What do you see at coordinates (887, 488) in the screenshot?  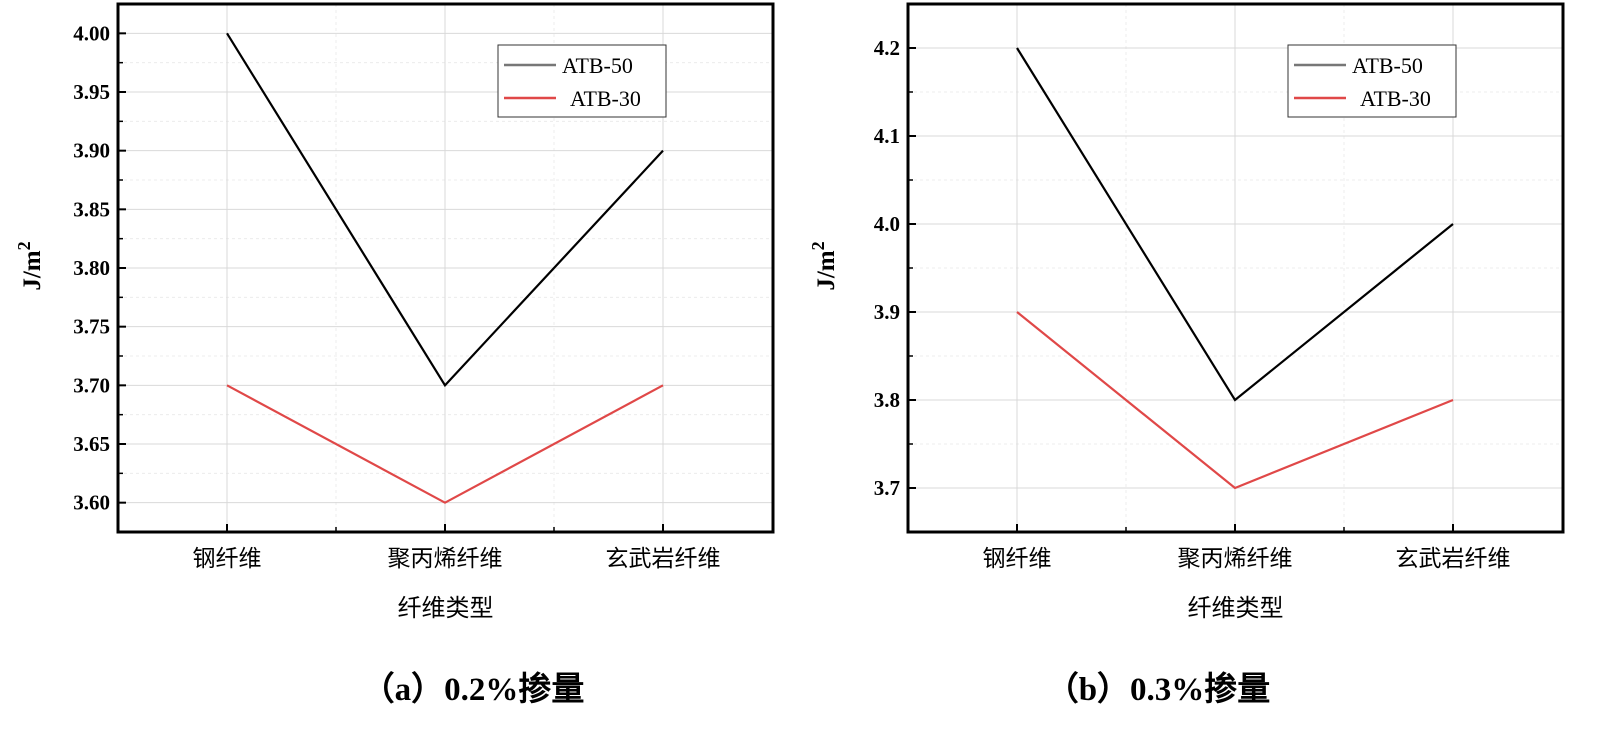 I see `y-tick-label: 3.7` at bounding box center [887, 488].